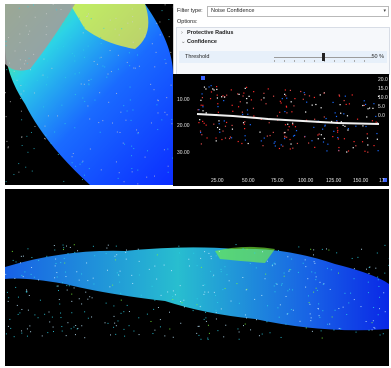 This screenshot has height=368, width=391. What do you see at coordinates (182, 33) in the screenshot?
I see `chevron-right-icon: ›` at bounding box center [182, 33].